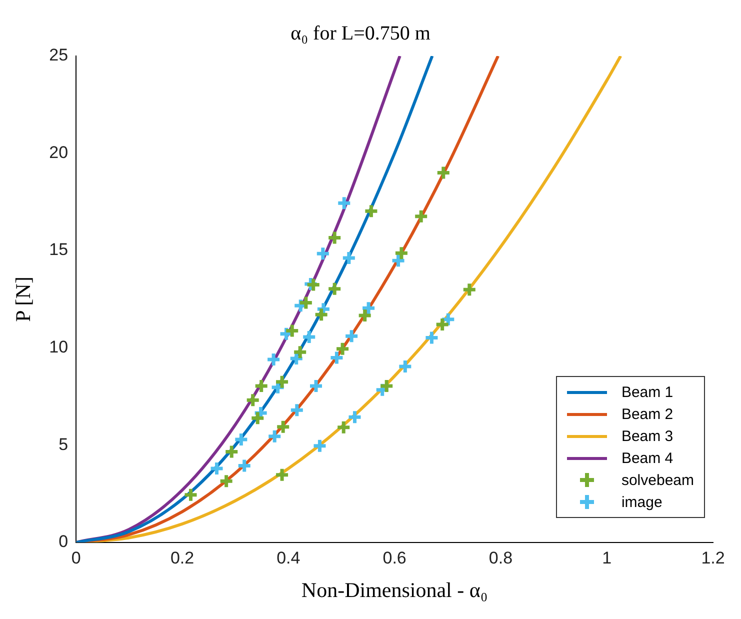 This screenshot has height=619, width=741. I want to click on legend-label: Beam 4, so click(647, 458).